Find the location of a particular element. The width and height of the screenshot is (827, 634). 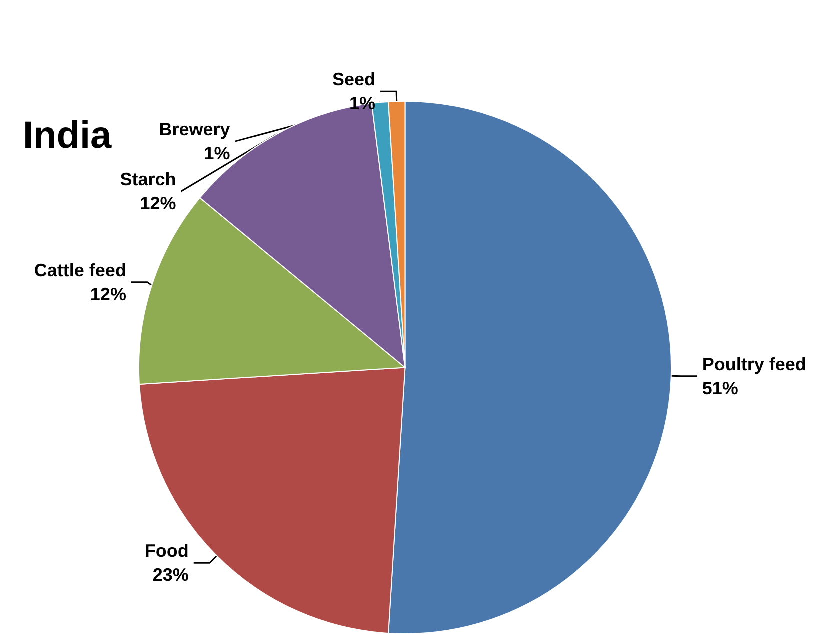

slice-label: Seed is located at coordinates (354, 80).